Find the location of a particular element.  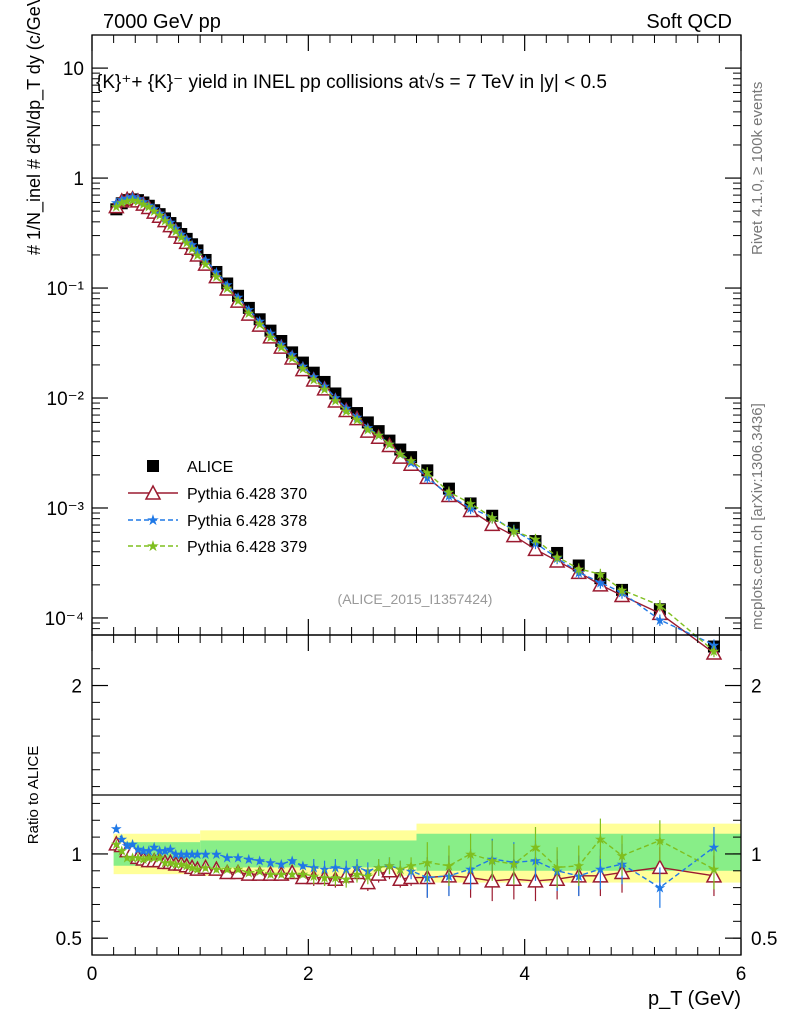

xtick-label: 6 is located at coordinates (741, 974).